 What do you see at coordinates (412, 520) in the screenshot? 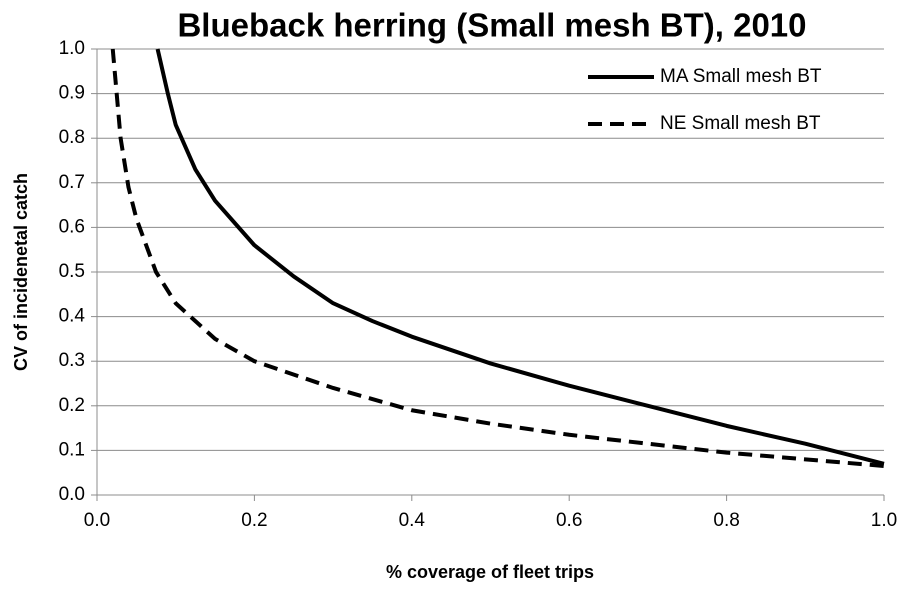
I see `x-tick-label: 0.4` at bounding box center [412, 520].